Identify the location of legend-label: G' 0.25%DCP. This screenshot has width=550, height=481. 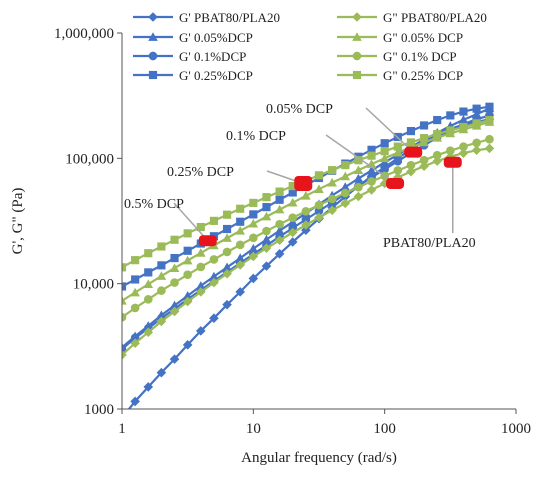
(216, 75).